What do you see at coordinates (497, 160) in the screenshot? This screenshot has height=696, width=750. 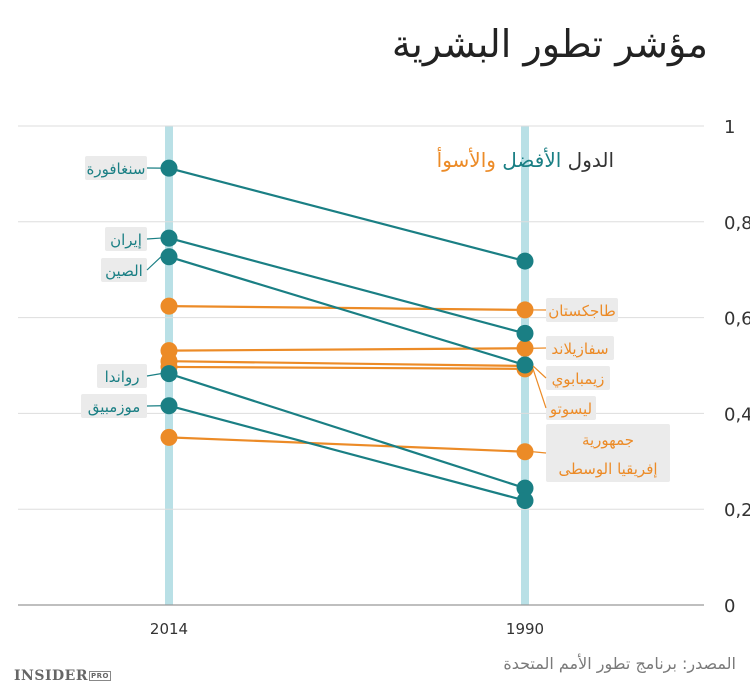 I see `legend: الدول الأفضل والأسوأ` at bounding box center [497, 160].